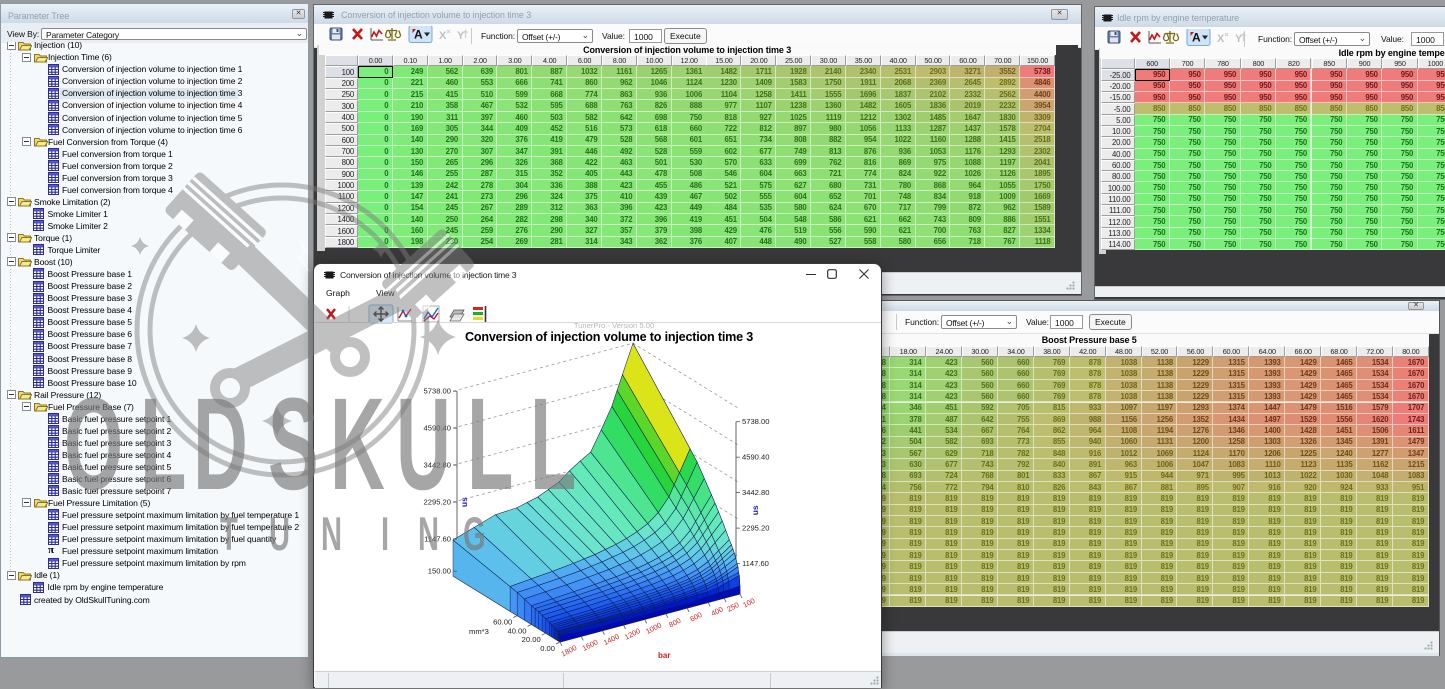 The height and width of the screenshot is (689, 1445). Describe the element at coordinates (717, 611) in the screenshot. I see `svg-text: 400` at that location.